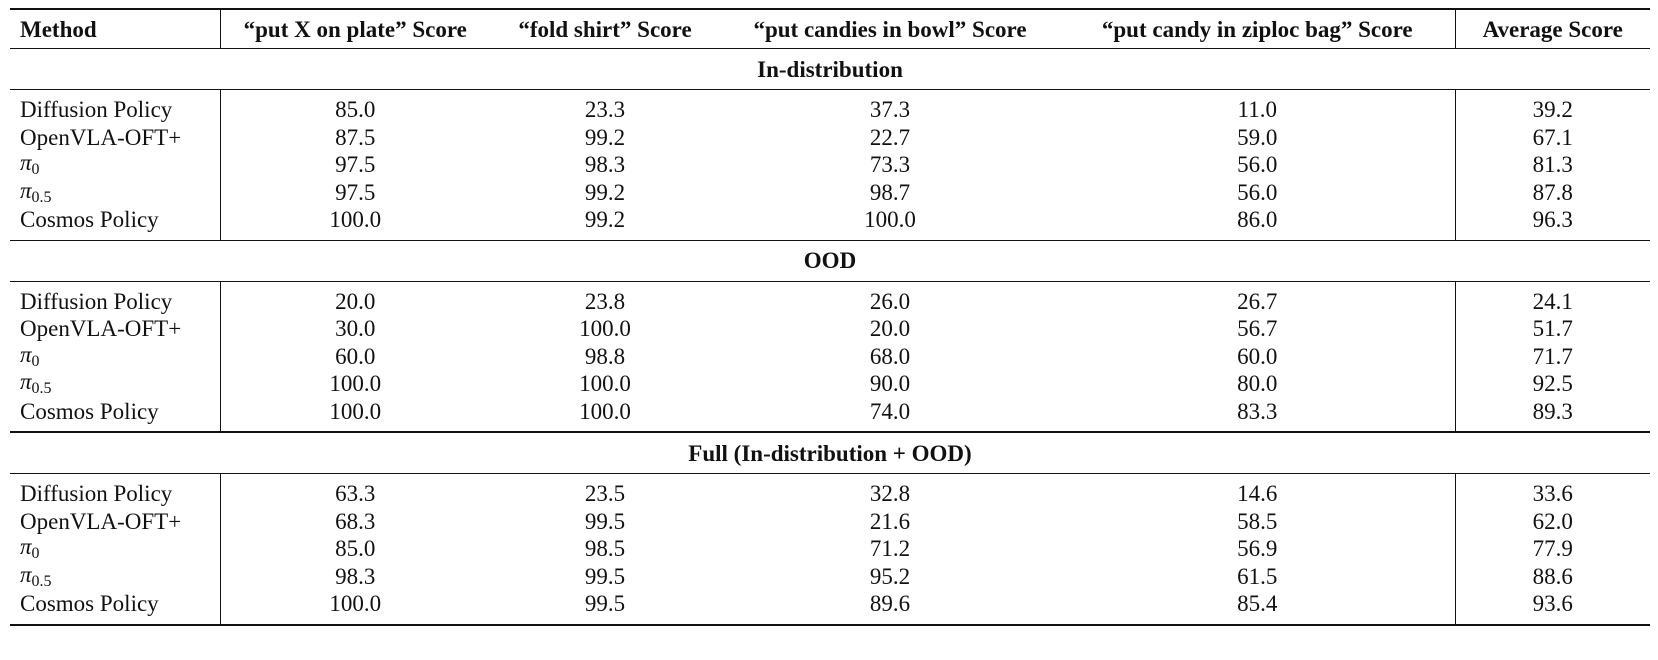  I want to click on score-put-candy-in-ziploc-bag: 11.0, so click(1257, 110).